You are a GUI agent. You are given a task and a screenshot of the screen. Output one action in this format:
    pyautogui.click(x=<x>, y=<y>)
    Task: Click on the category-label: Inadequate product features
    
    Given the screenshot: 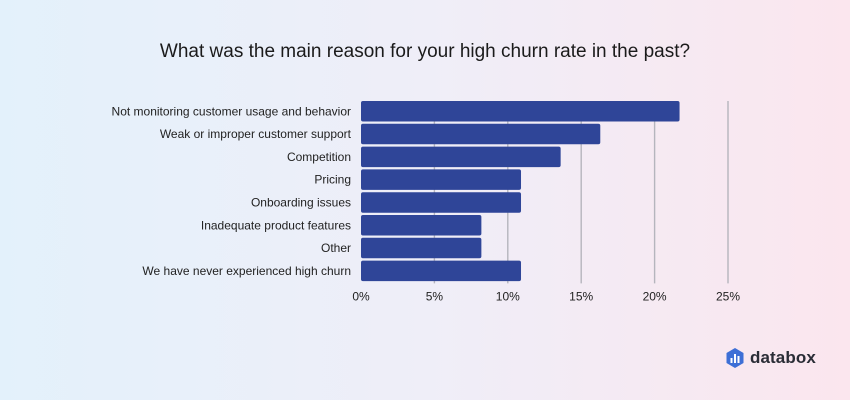 What is the action you would take?
    pyautogui.click(x=276, y=225)
    